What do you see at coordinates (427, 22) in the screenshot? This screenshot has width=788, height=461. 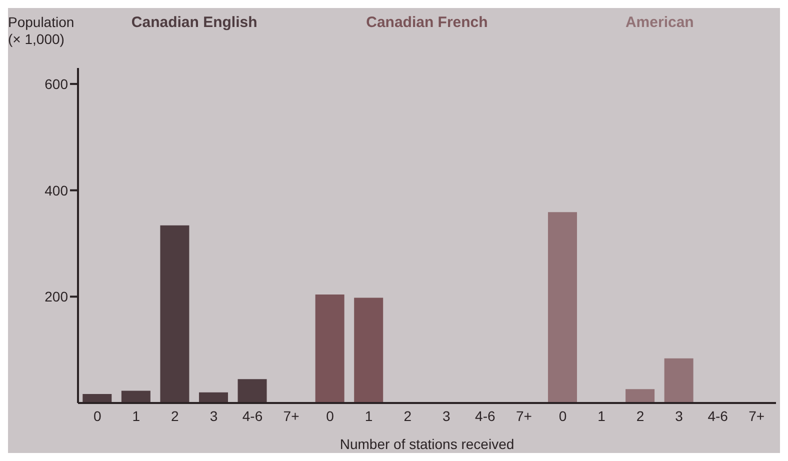 I see `text: Canadian French` at bounding box center [427, 22].